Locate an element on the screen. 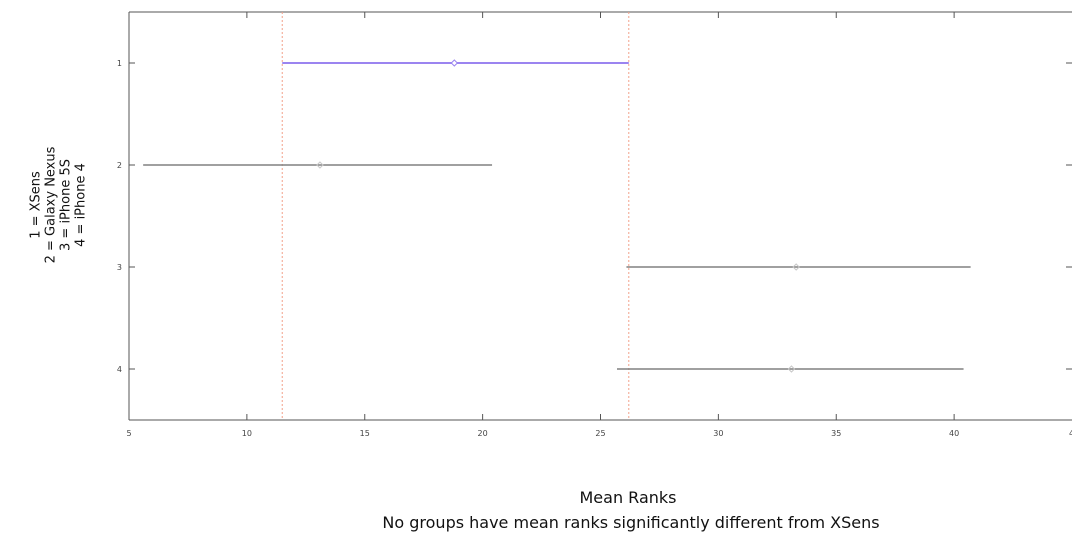 The image size is (1072, 537). y-label-line-2: 2 = Galaxy Nexus is located at coordinates (51, 204).